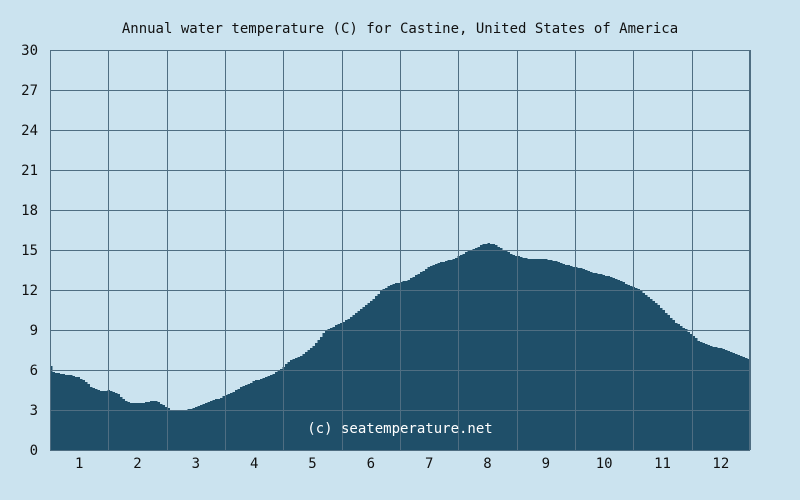 This screenshot has height=500, width=800. I want to click on y-tick-label: 30, so click(29, 51).